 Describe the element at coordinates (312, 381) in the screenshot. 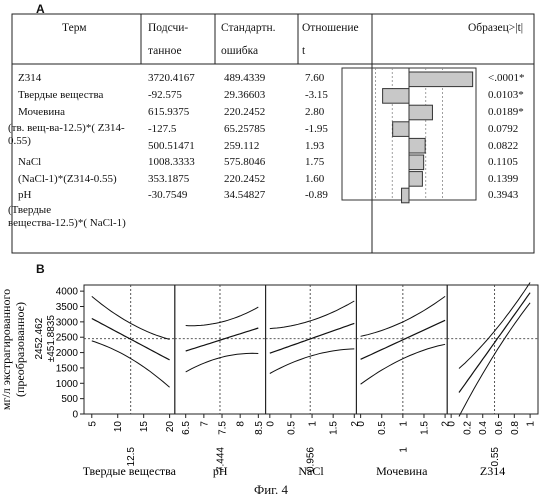

I see `profile-panel: 00.511.520.956NaCl` at that location.